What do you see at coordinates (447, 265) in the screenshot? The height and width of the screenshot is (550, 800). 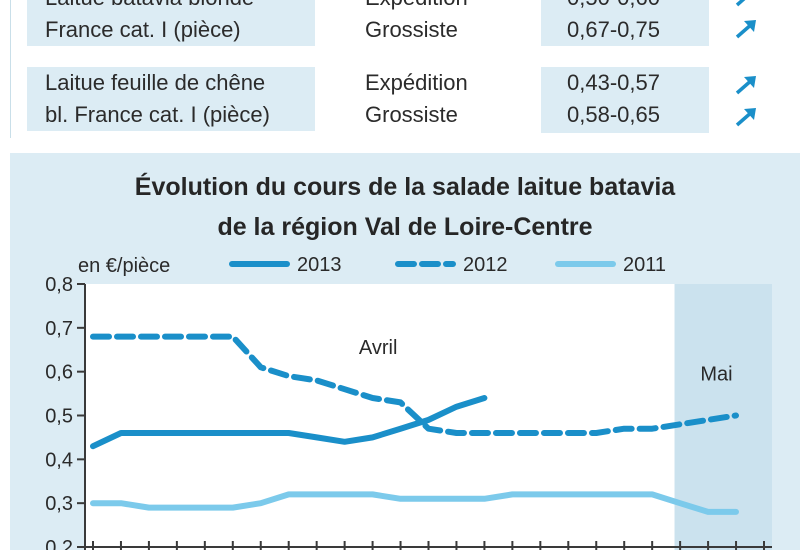 I see `chart-legend: 2013 2012 2011` at bounding box center [447, 265].